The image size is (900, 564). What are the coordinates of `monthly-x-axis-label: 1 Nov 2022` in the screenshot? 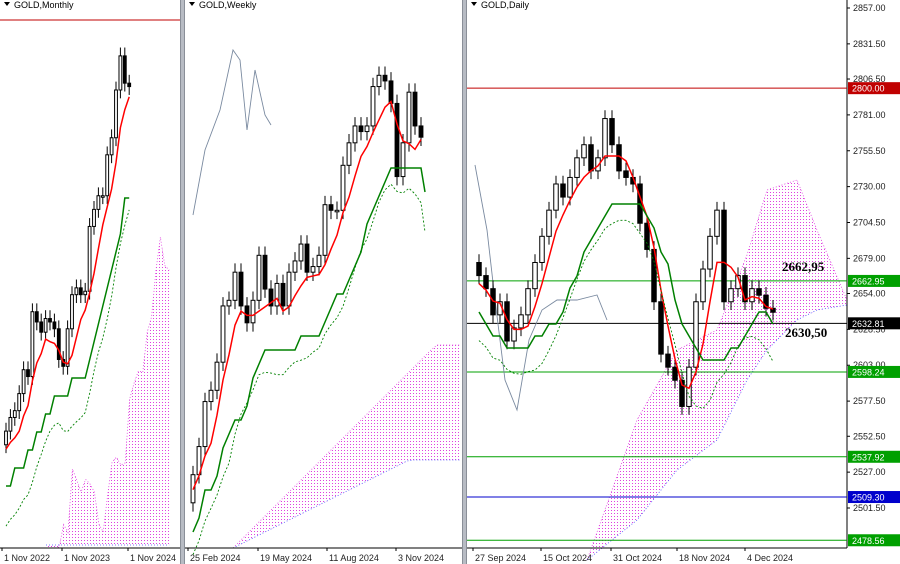 It's located at (27, 558).